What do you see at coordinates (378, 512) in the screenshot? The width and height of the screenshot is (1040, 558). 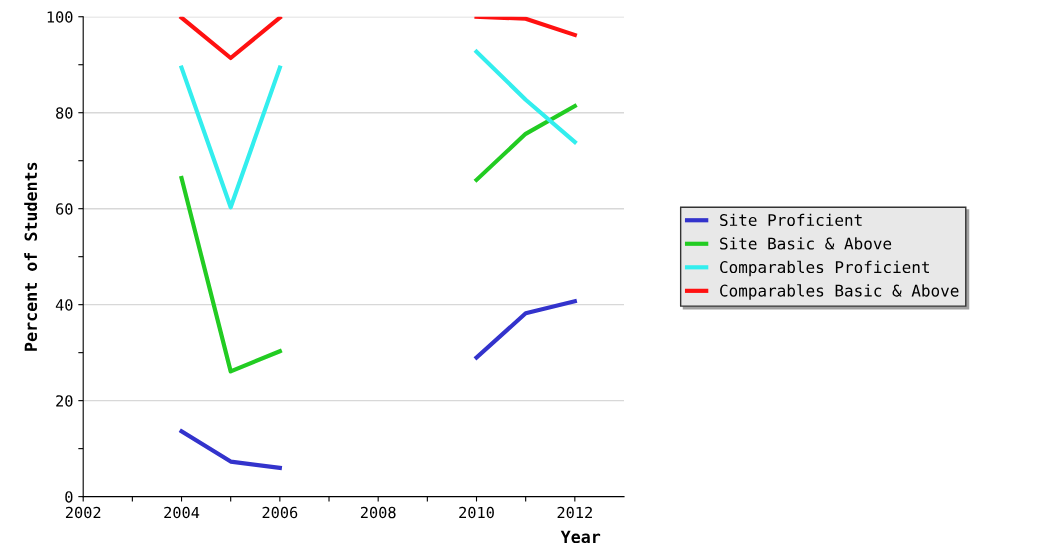 I see `x-tick-label: 2008` at bounding box center [378, 512].